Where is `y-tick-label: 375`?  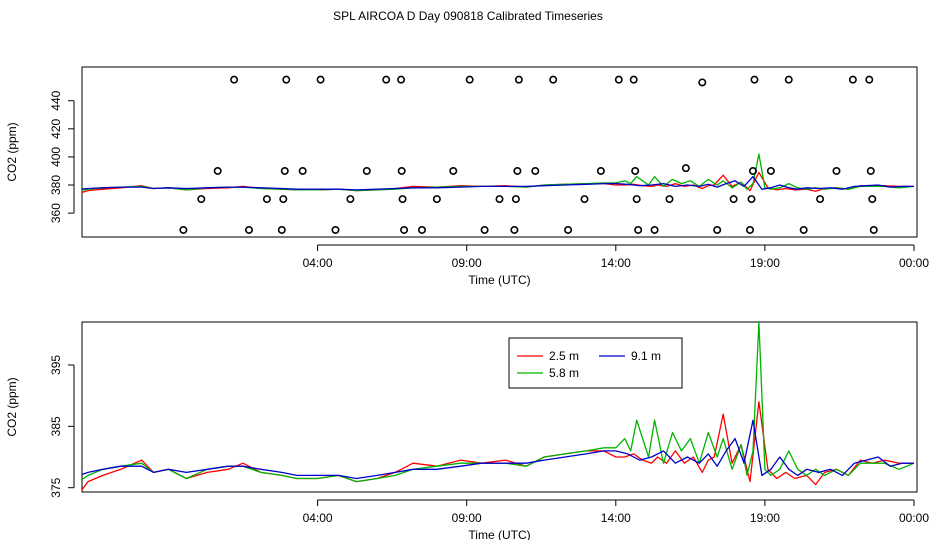
y-tick-label: 375 is located at coordinates (56, 487).